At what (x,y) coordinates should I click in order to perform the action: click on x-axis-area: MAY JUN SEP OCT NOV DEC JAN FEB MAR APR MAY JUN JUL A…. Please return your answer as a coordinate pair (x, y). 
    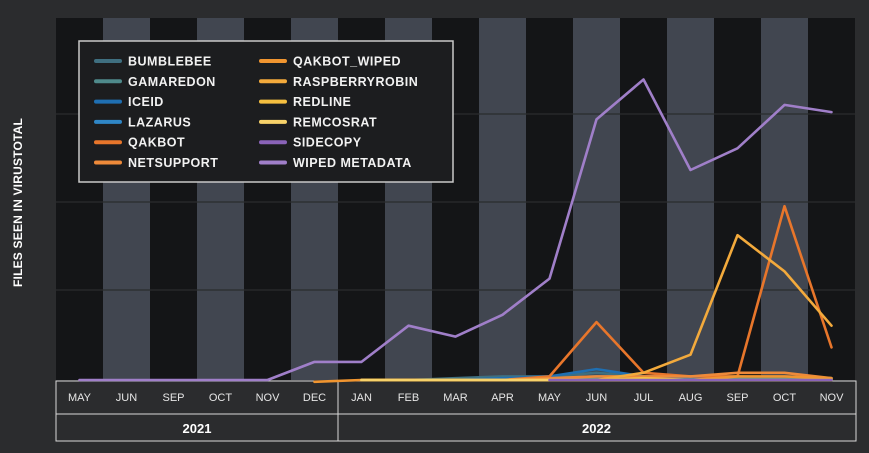
    Looking at the image, I should click on (456, 411).